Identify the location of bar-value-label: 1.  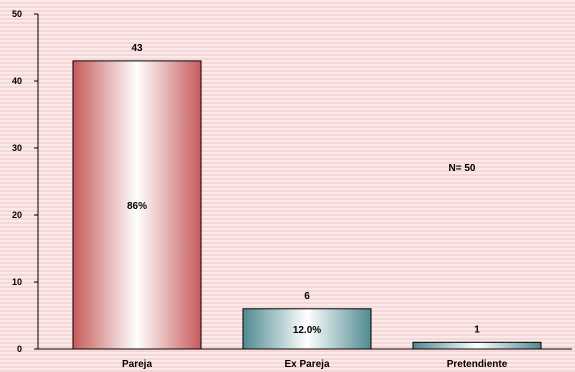
(477, 329).